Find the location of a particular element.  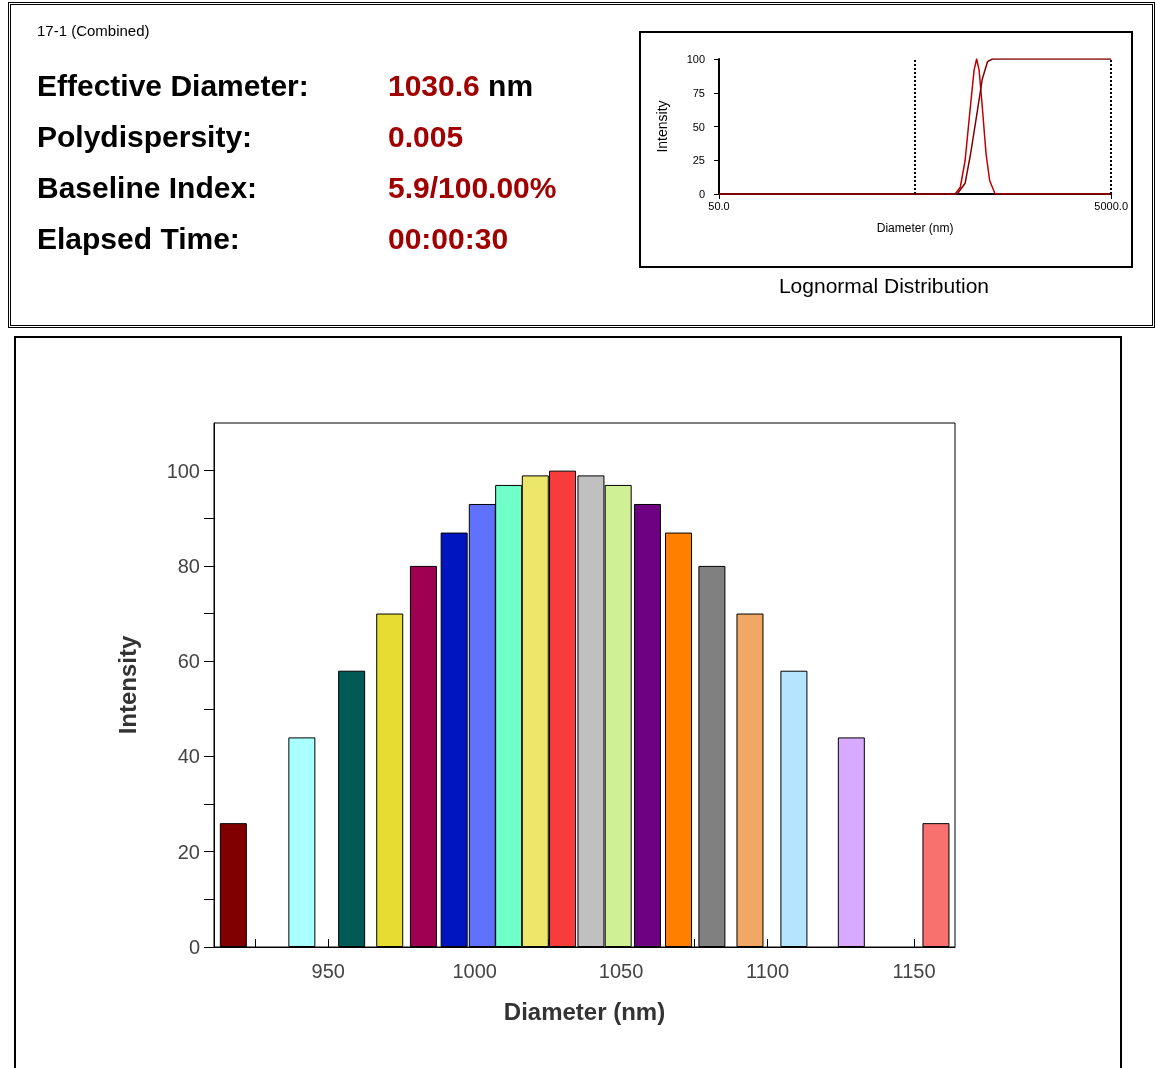

y-tick-label: 80 is located at coordinates (188, 565).